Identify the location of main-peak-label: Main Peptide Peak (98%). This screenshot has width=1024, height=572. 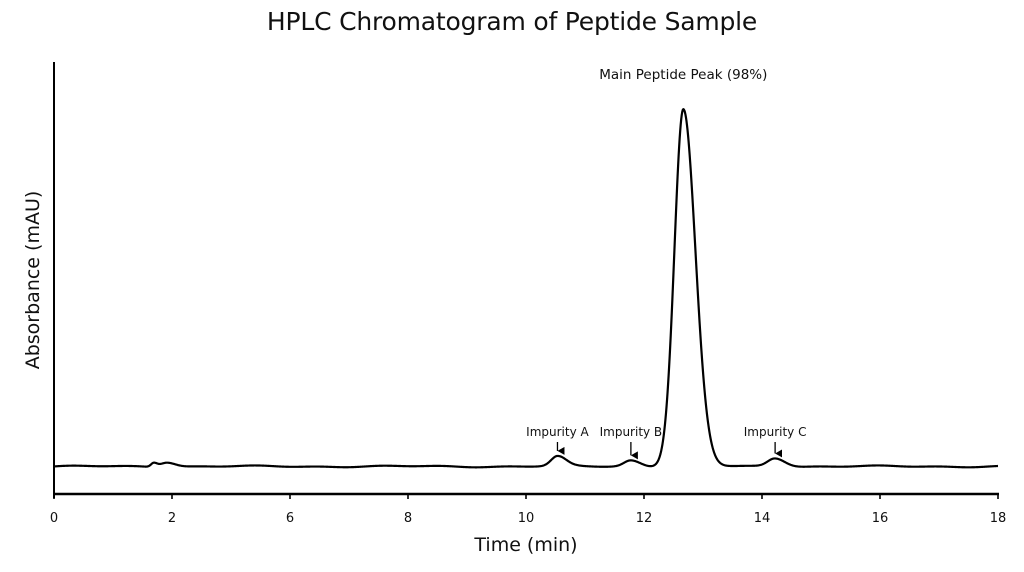
(683, 75).